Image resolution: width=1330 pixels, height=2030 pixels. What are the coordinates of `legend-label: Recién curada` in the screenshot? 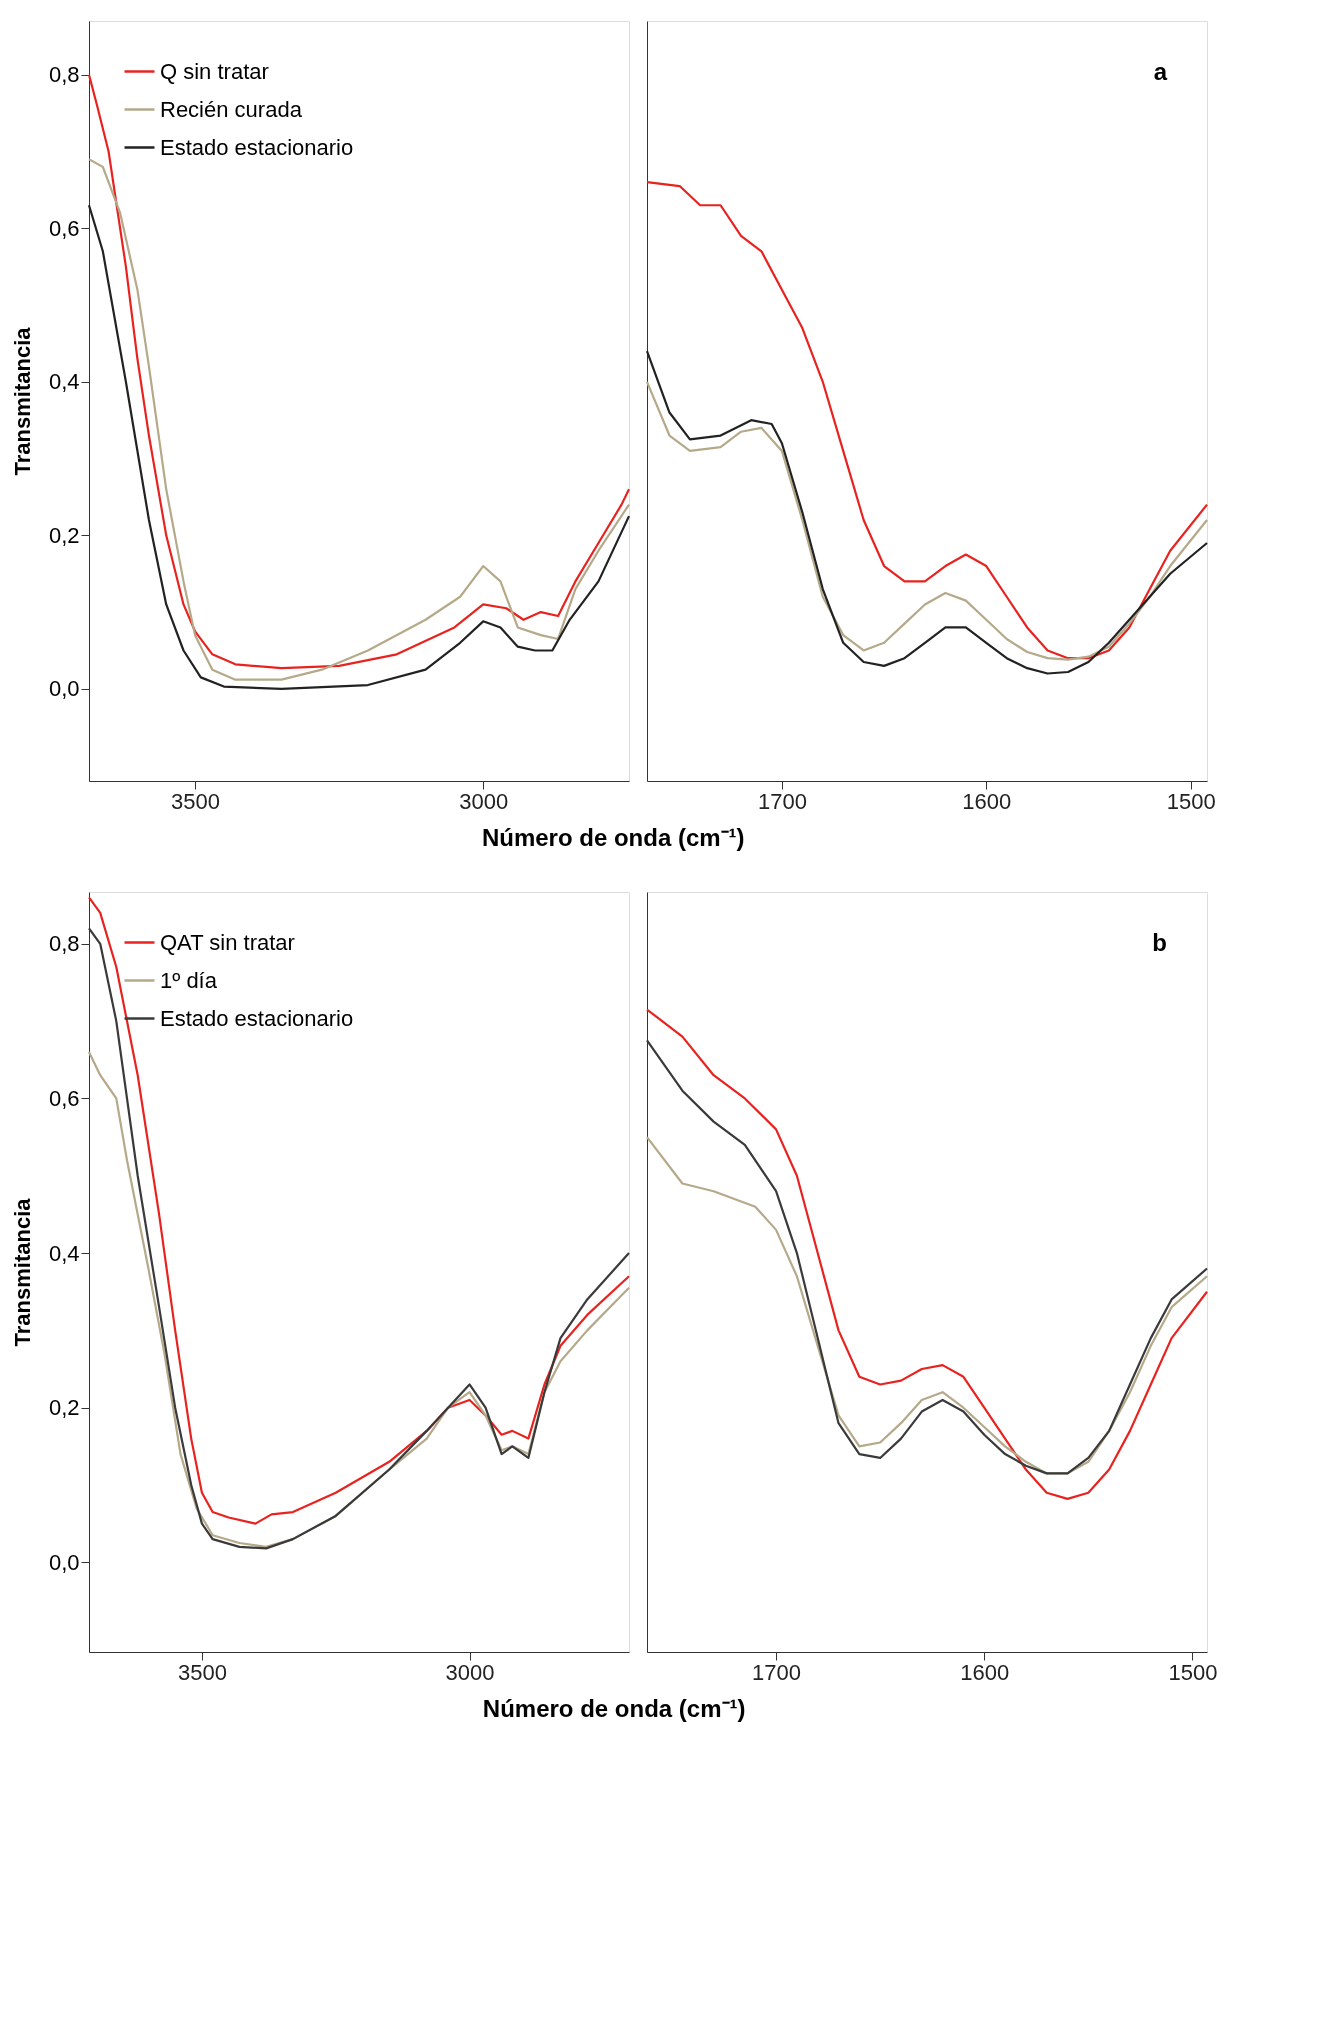 It's located at (231, 109).